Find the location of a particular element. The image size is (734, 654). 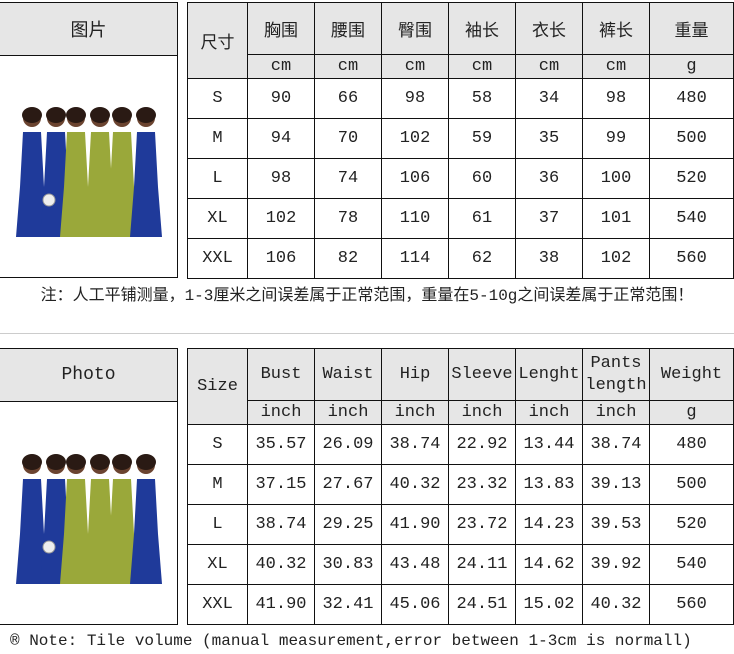

table-row: L 98 74 106 60 36 100 520 is located at coordinates (460, 178).